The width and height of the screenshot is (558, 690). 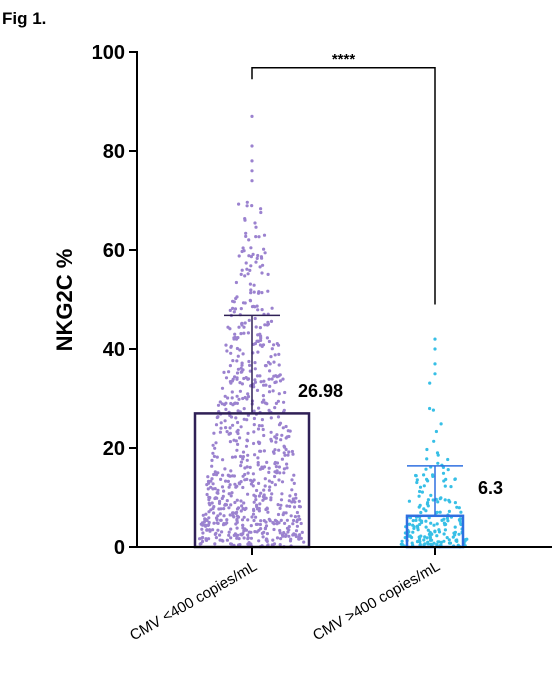 What do you see at coordinates (114, 251) in the screenshot?
I see `y-tick-label: 60` at bounding box center [114, 251].